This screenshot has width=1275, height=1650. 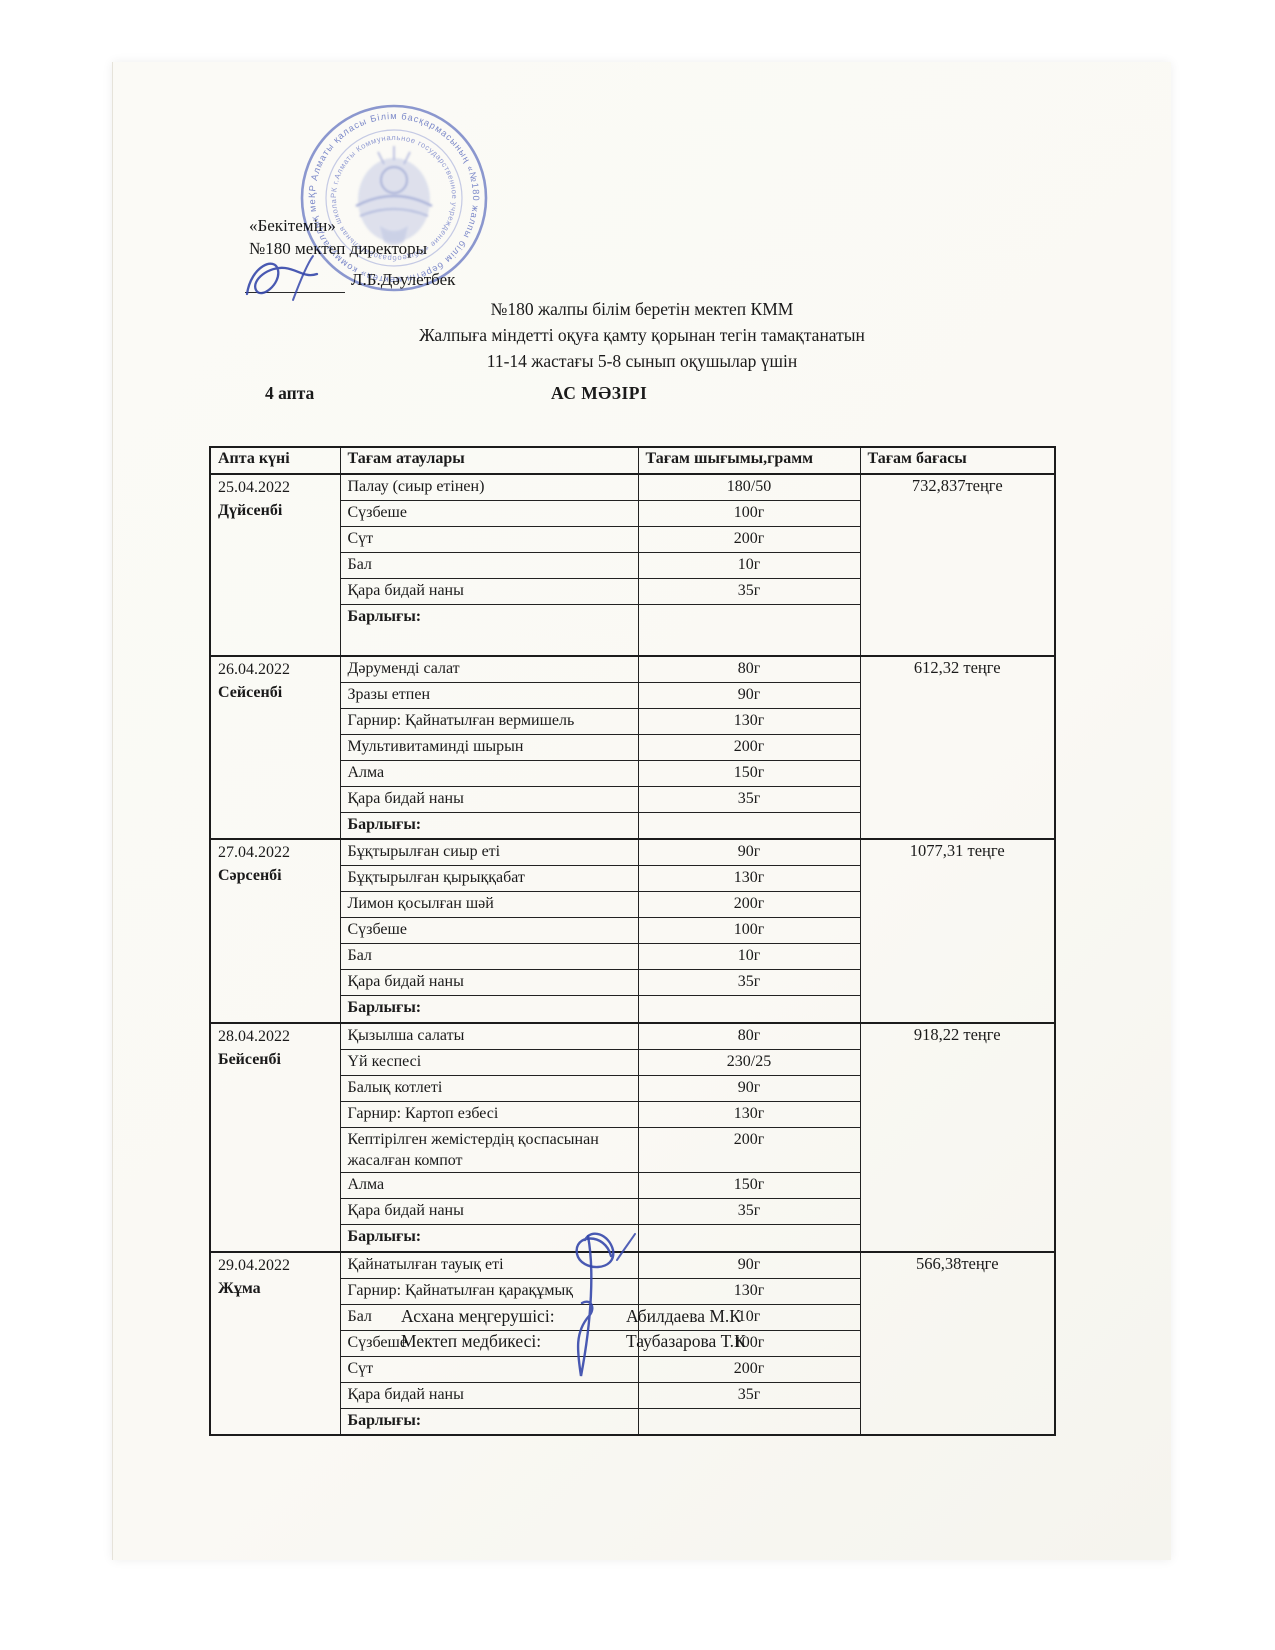 What do you see at coordinates (749, 721) in the screenshot?
I see `dish-amount: 130г` at bounding box center [749, 721].